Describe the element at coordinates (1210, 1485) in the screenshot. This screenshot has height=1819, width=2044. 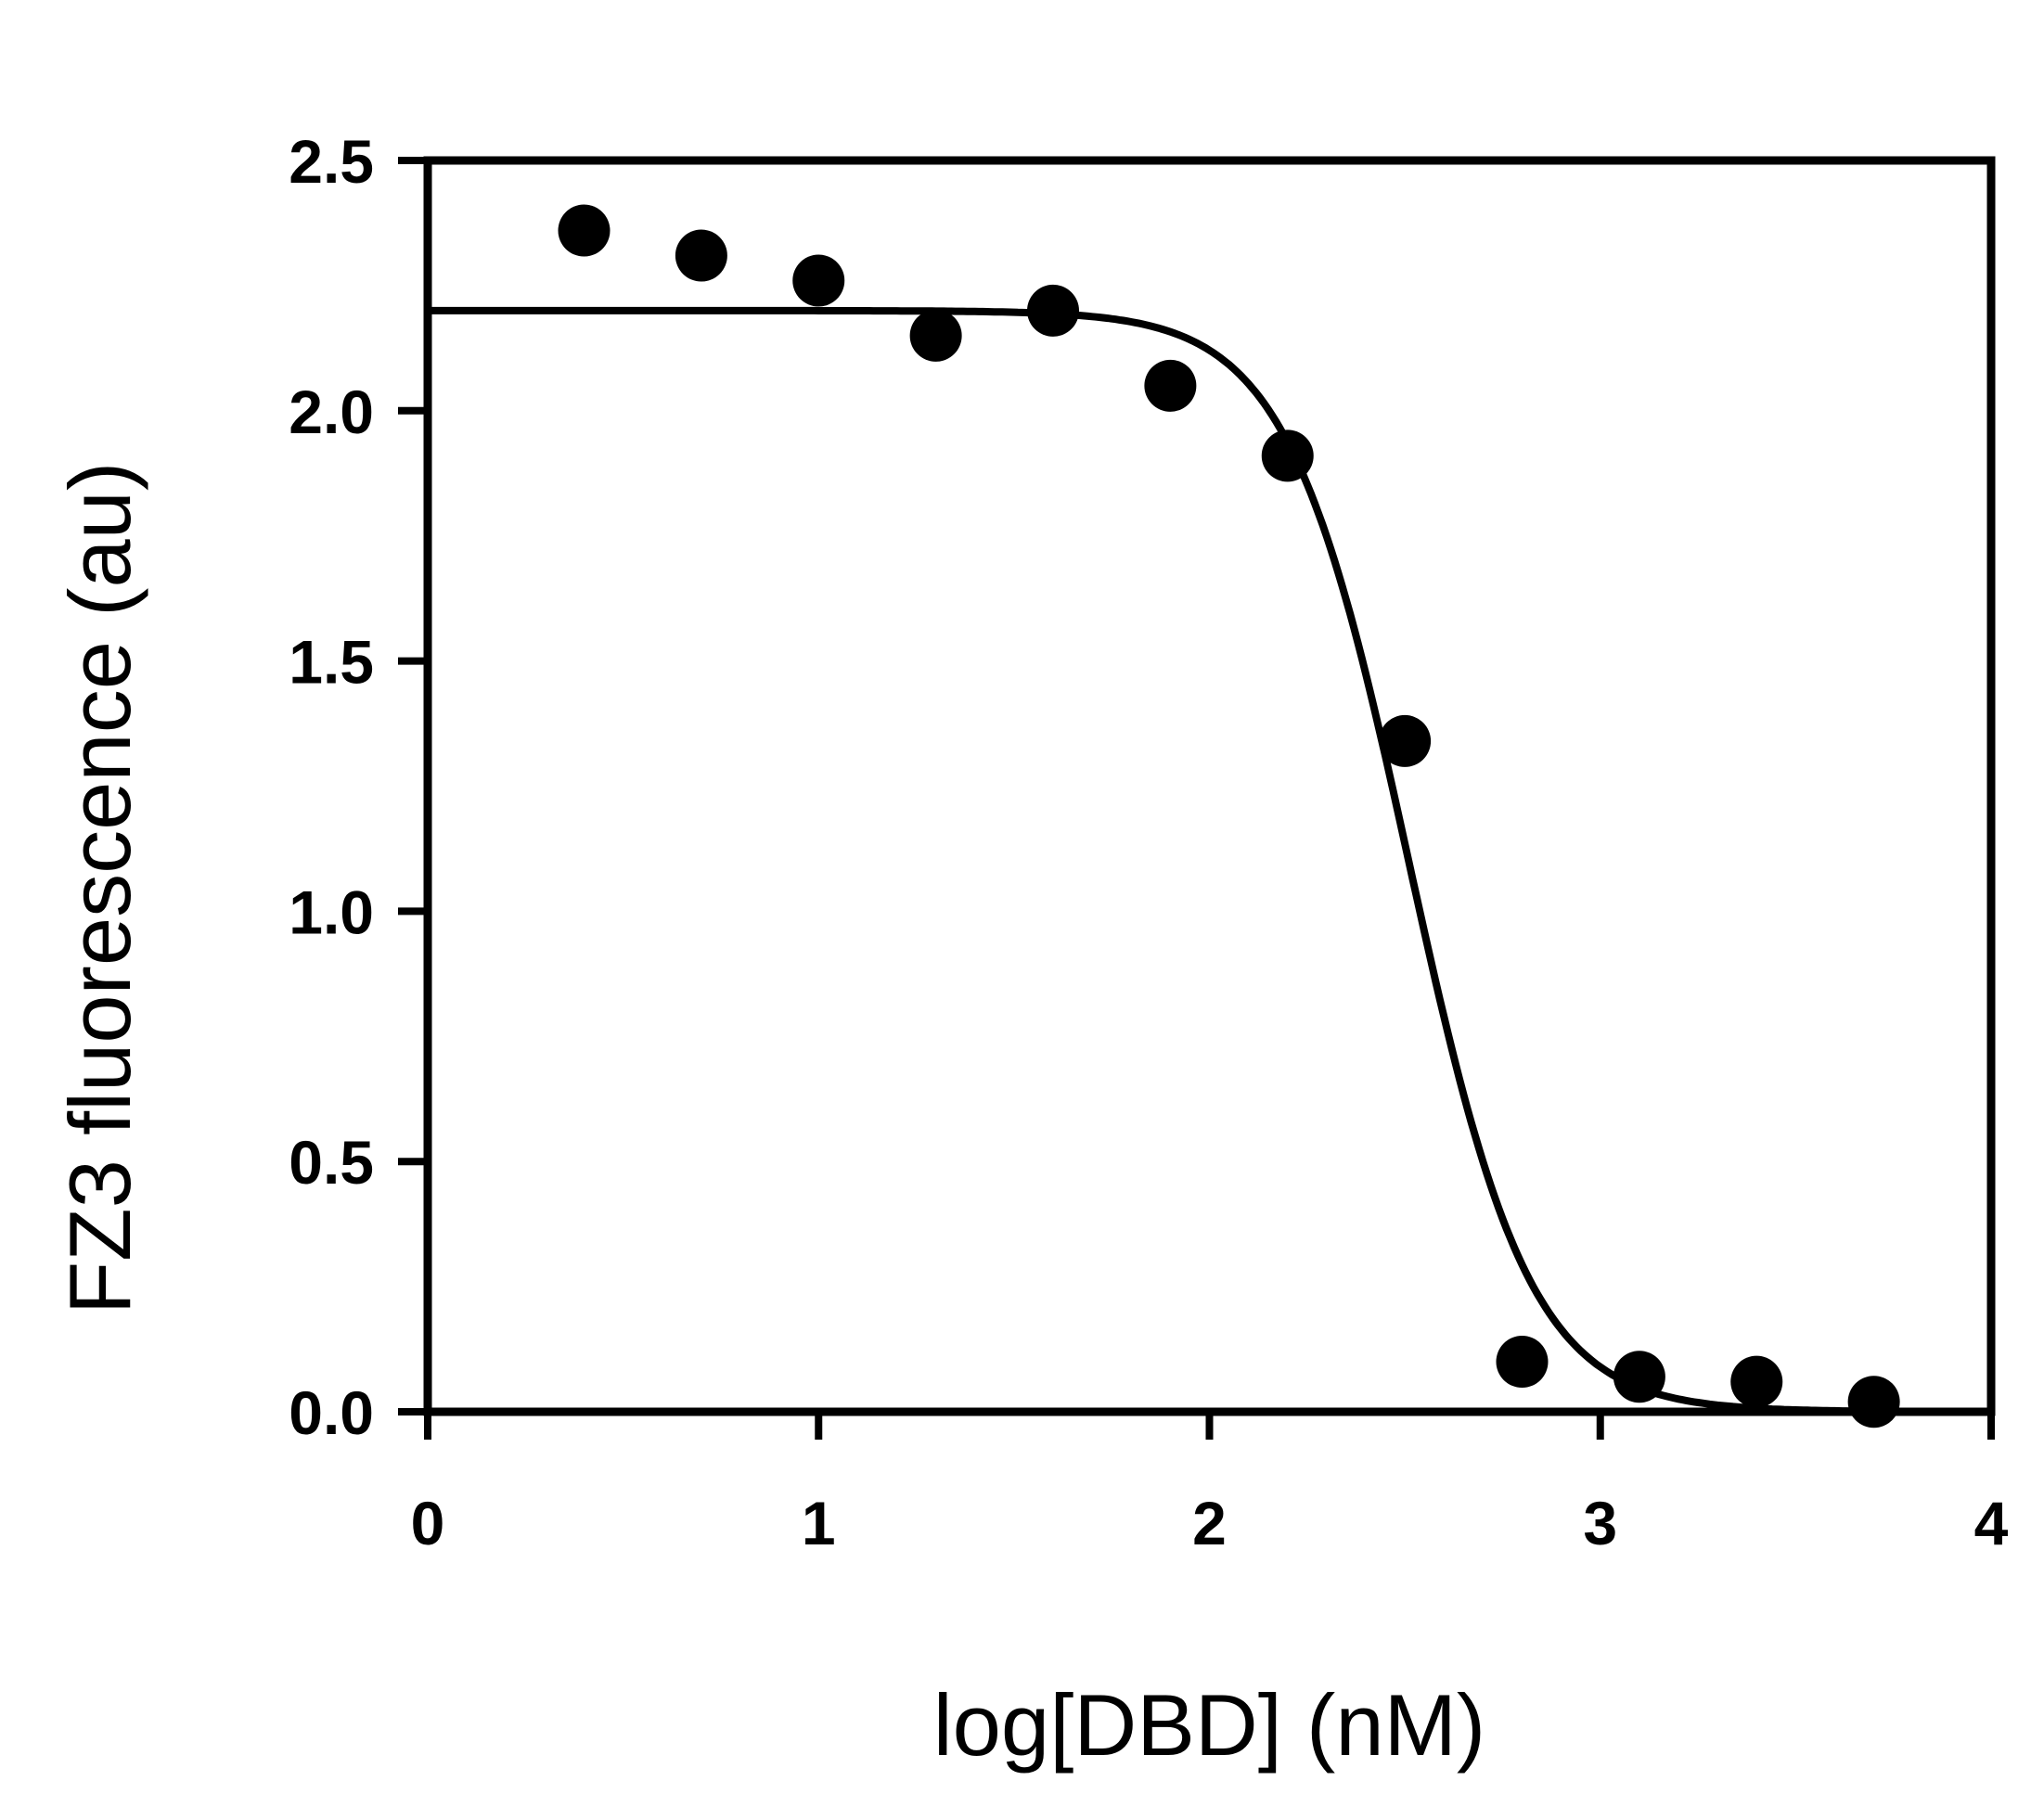
I see `x-axis-ticks: 0 1 2 3 4` at that location.